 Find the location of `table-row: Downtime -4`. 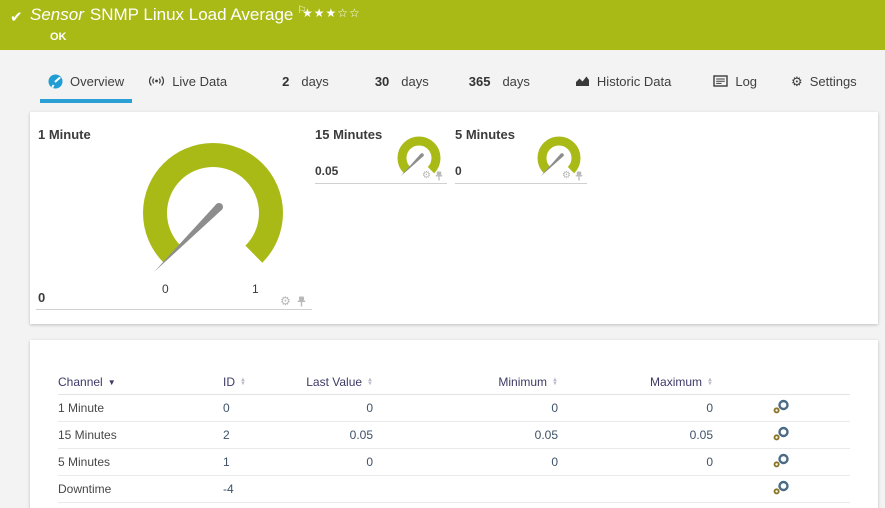

table-row: Downtime -4 is located at coordinates (454, 489).